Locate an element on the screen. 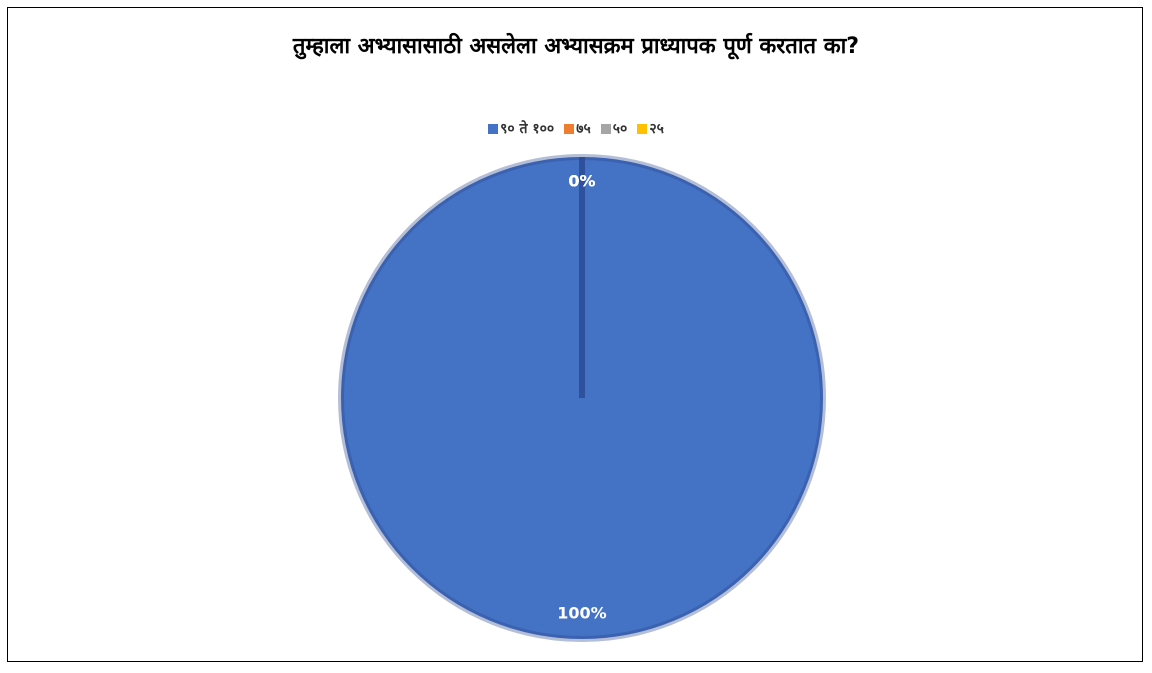 The image size is (1152, 673). legend-item: ९० ते १०० is located at coordinates (521, 128).